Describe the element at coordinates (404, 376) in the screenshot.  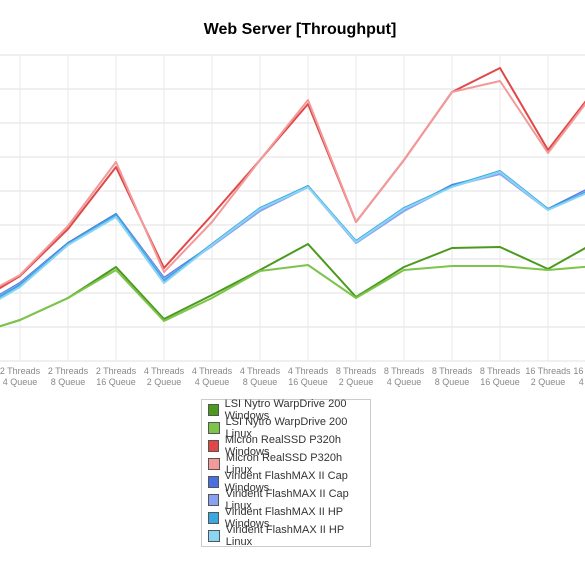
I see `x-tick-label: 8 Threads 4 Queue` at that location.